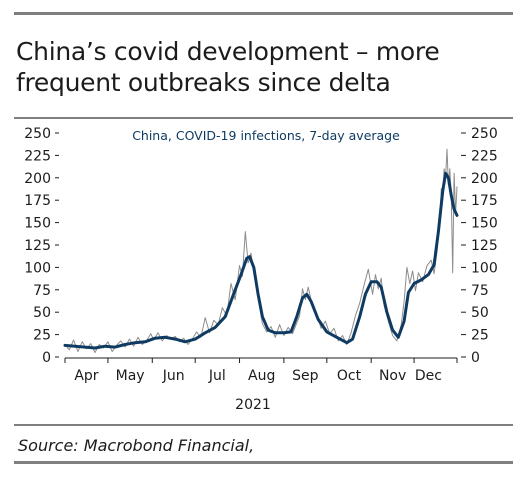  I want to click on y-tick-label-right: 125, so click(484, 246).